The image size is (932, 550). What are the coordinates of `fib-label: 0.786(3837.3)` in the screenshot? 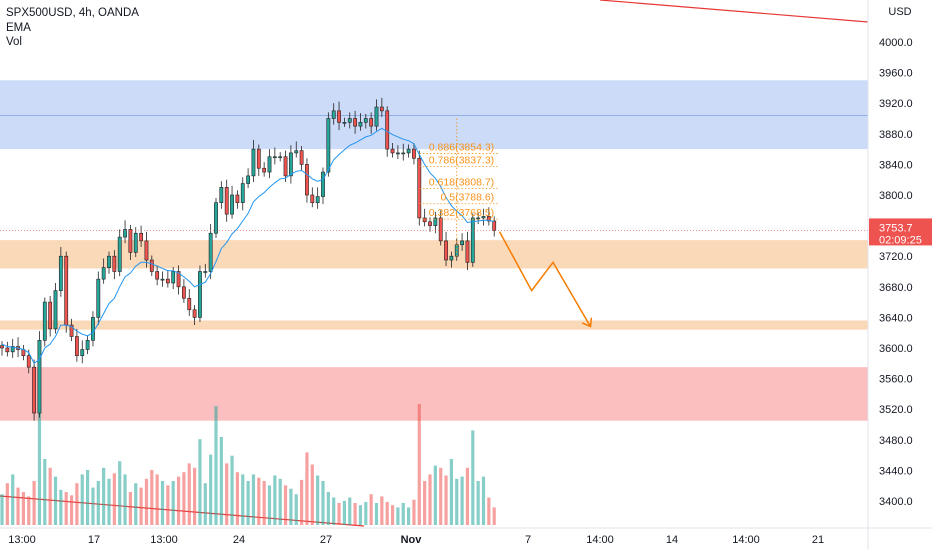 It's located at (461, 160).